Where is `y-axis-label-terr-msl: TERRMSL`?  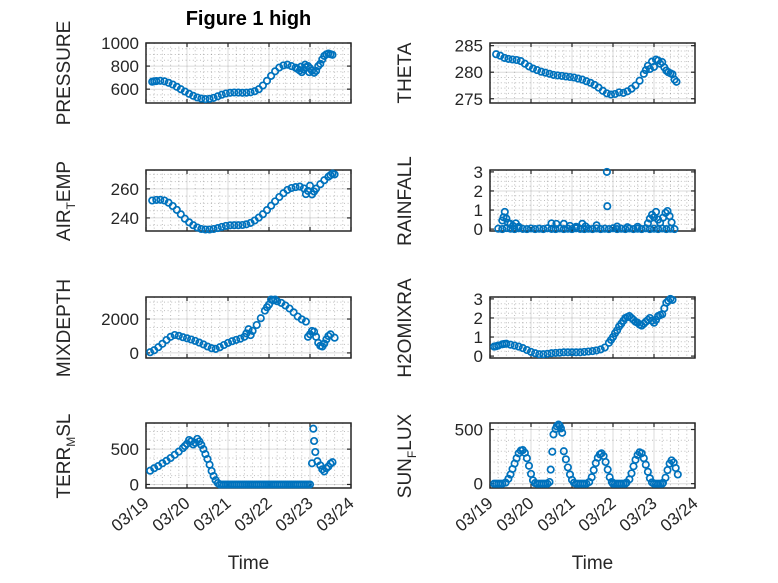
y-axis-label-terr-msl: TERRMSL is located at coordinates (66, 455).